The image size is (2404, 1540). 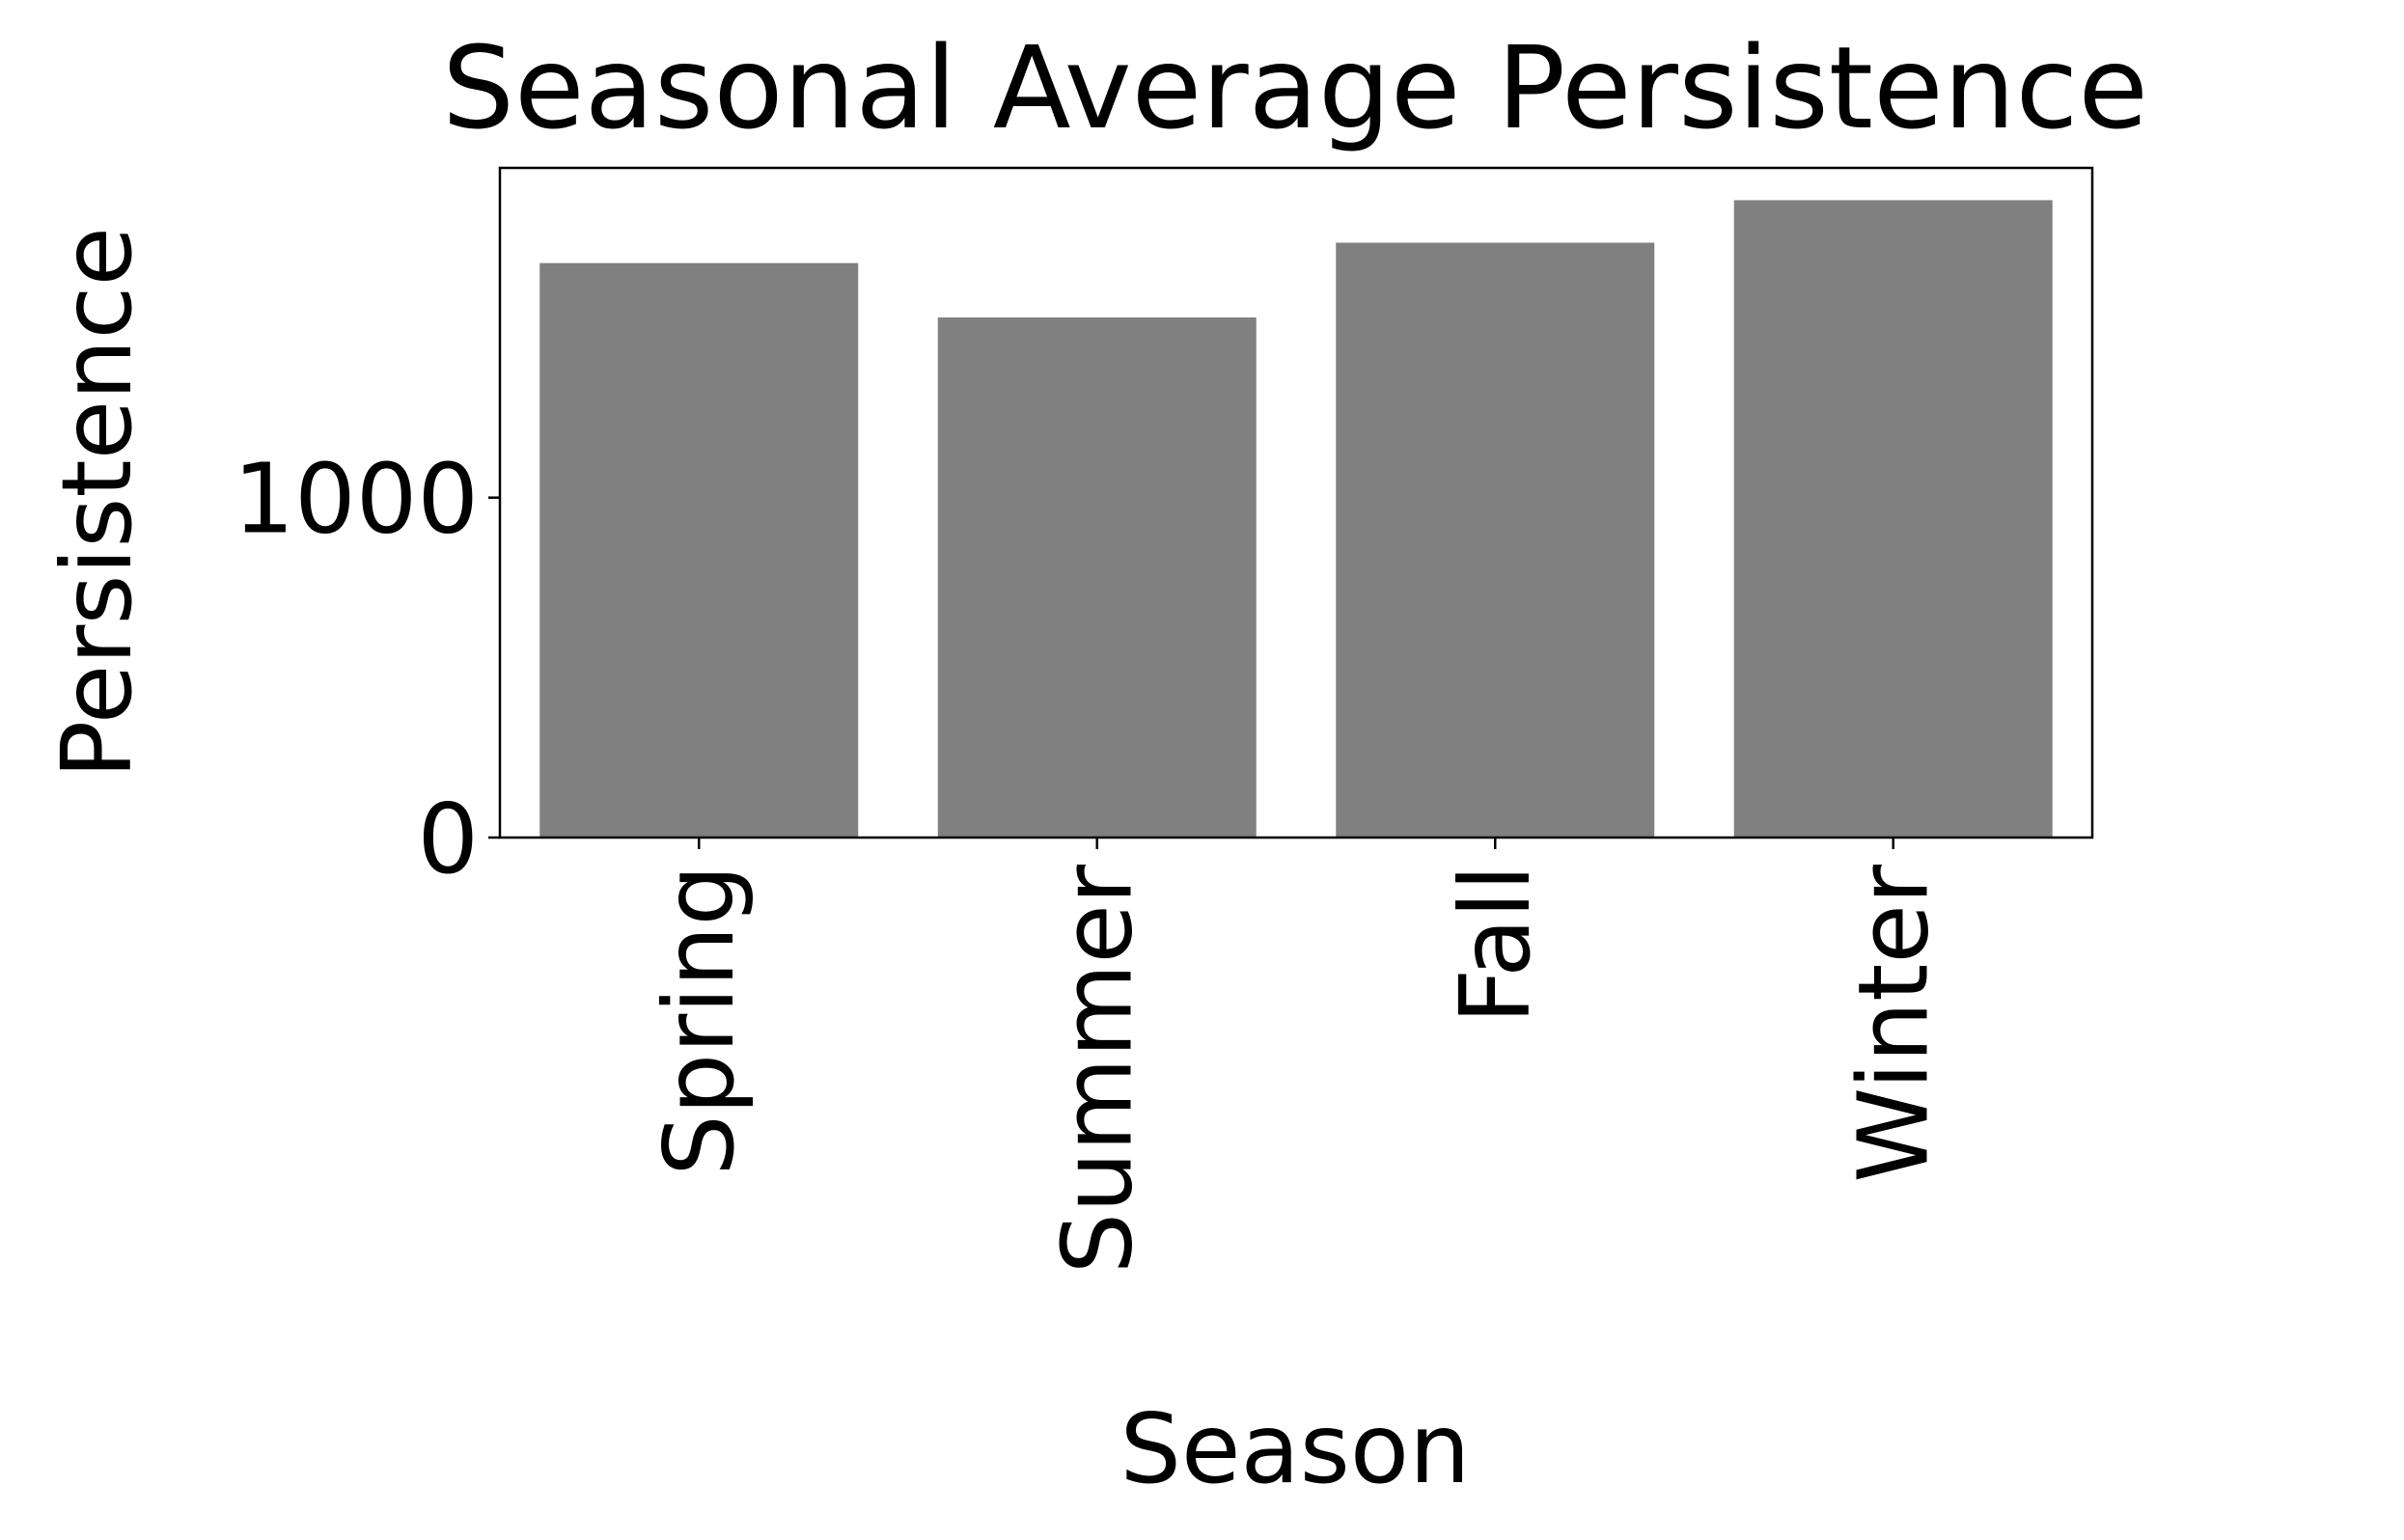 I want to click on bar-summer, so click(x=1097, y=577).